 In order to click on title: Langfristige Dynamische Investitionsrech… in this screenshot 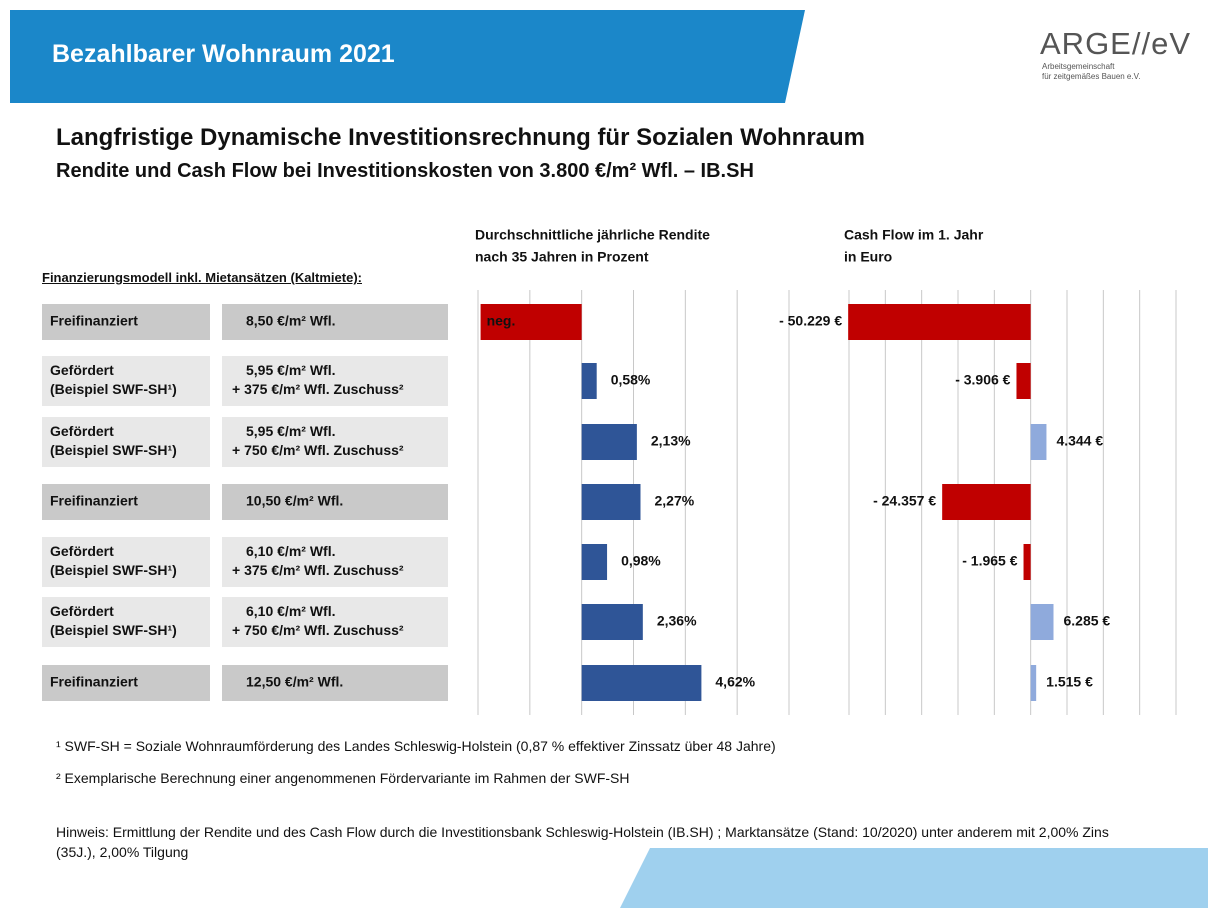, I will do `click(461, 137)`.